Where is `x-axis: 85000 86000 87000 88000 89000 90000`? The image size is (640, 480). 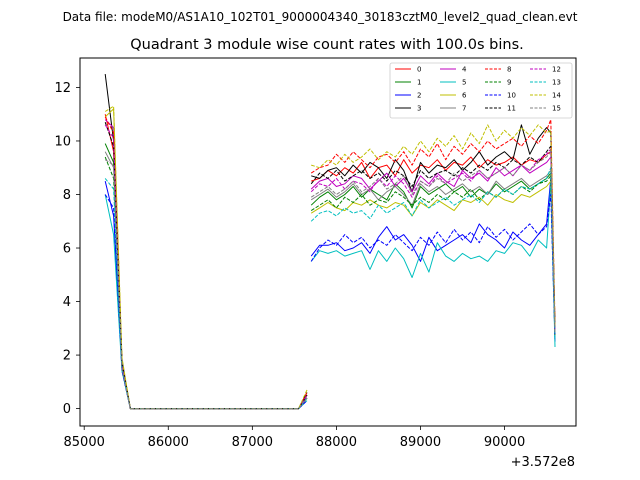
x-axis: 85000 86000 87000 88000 89000 90000 is located at coordinates (294, 438).